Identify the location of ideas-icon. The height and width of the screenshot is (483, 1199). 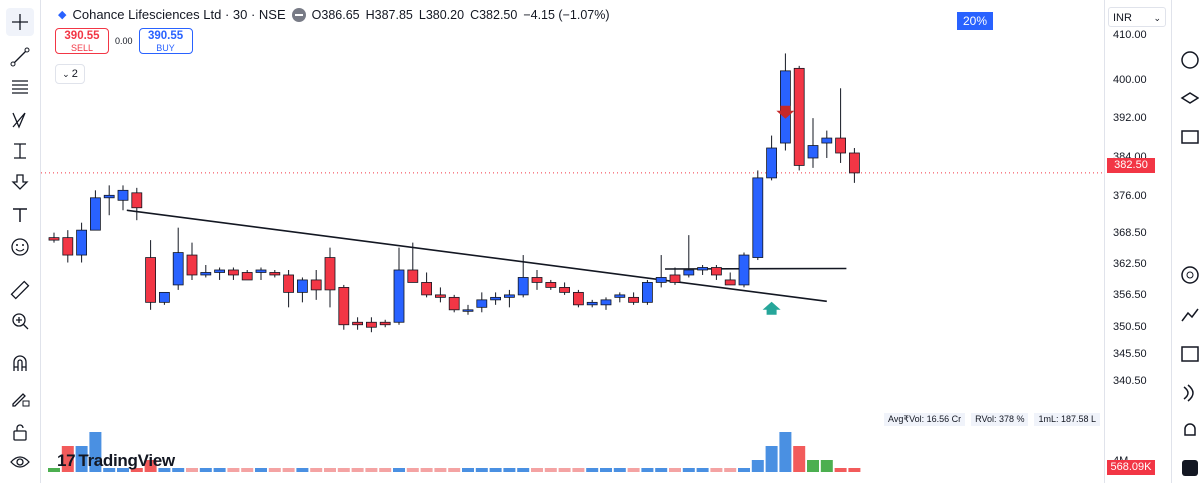
(1189, 315).